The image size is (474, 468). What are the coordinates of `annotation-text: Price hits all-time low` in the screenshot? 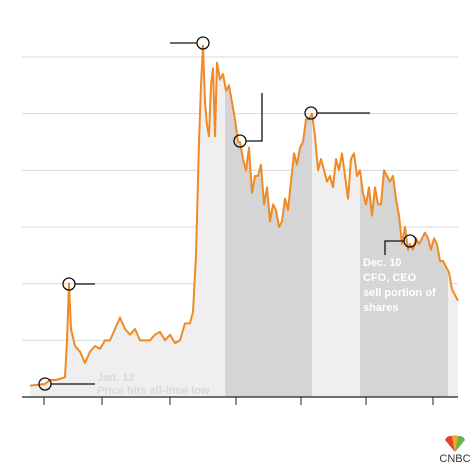 It's located at (153, 391).